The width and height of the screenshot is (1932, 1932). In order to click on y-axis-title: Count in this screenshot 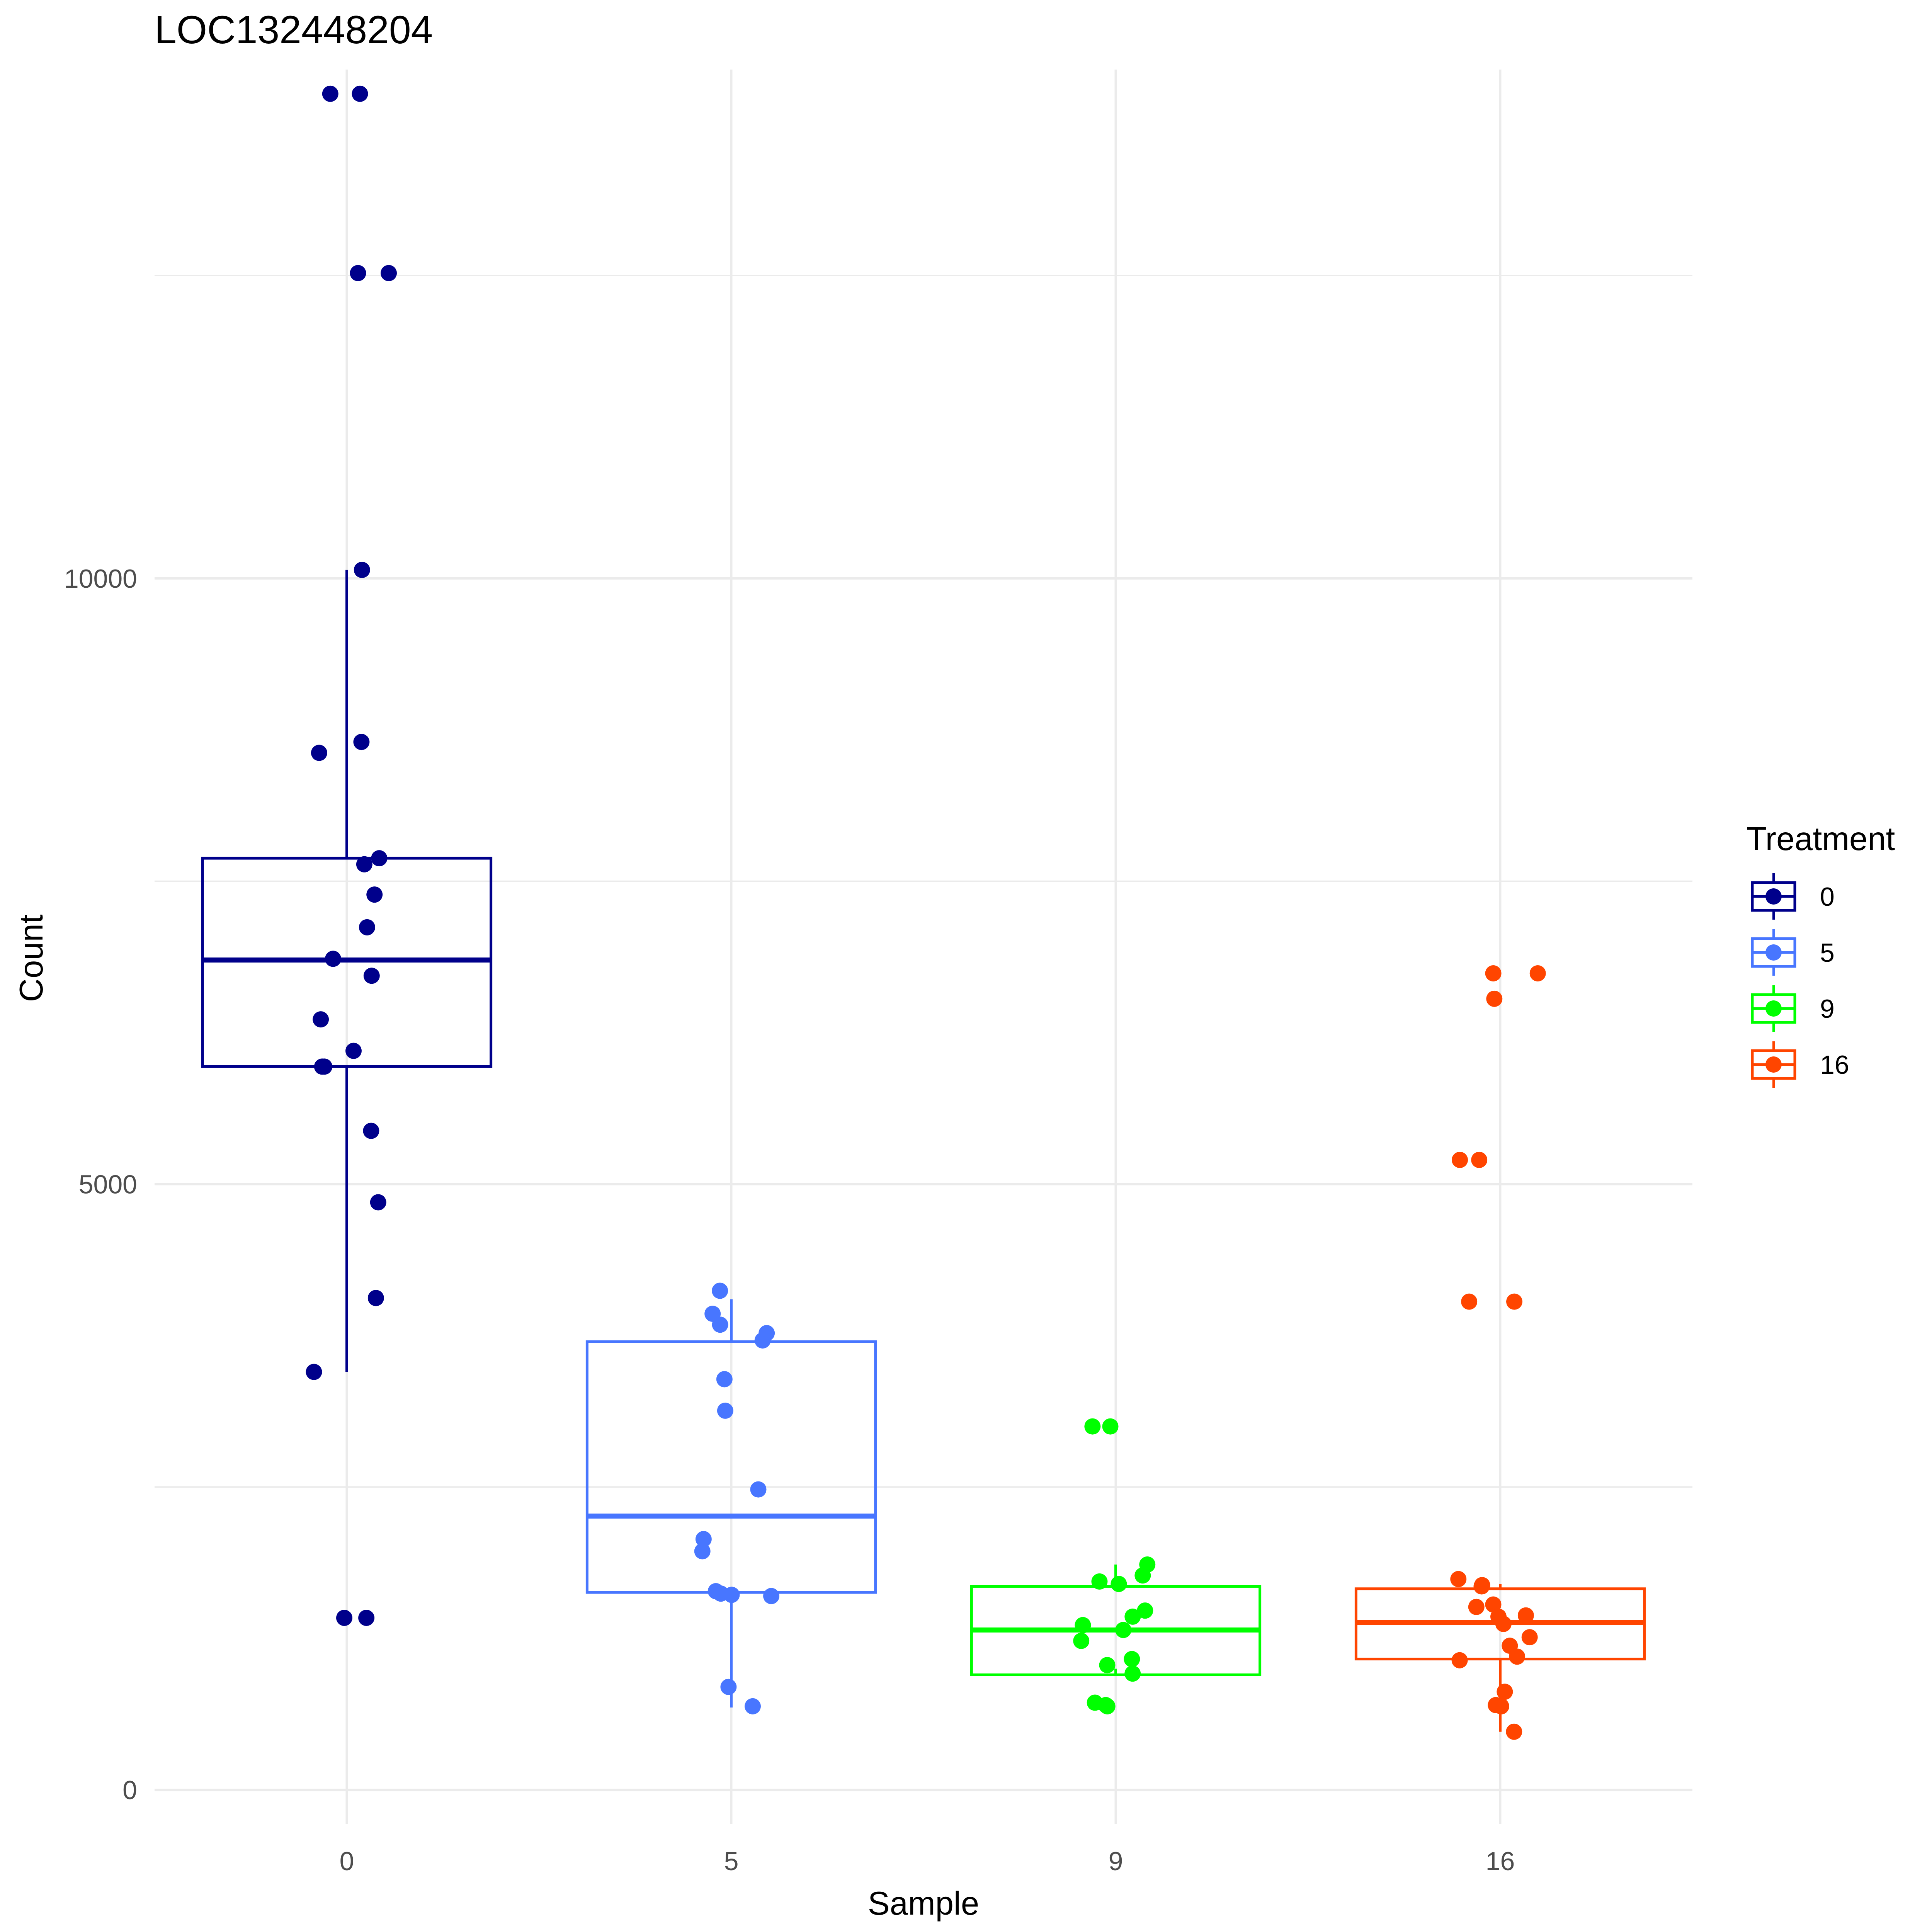, I will do `click(31, 958)`.